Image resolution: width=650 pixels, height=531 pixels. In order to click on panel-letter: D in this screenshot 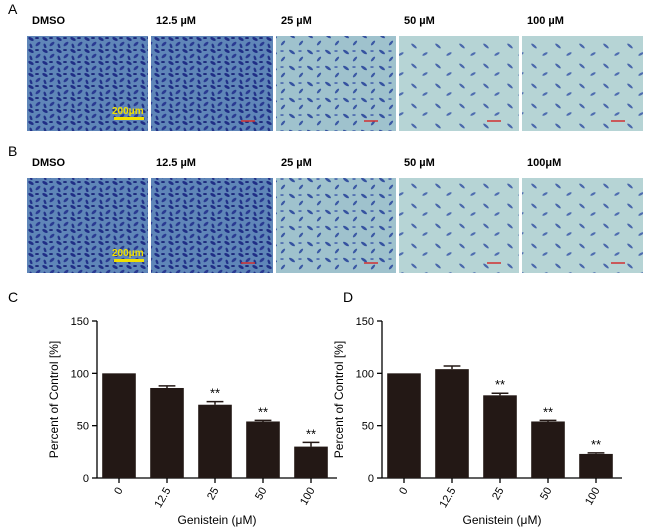, I will do `click(348, 297)`.